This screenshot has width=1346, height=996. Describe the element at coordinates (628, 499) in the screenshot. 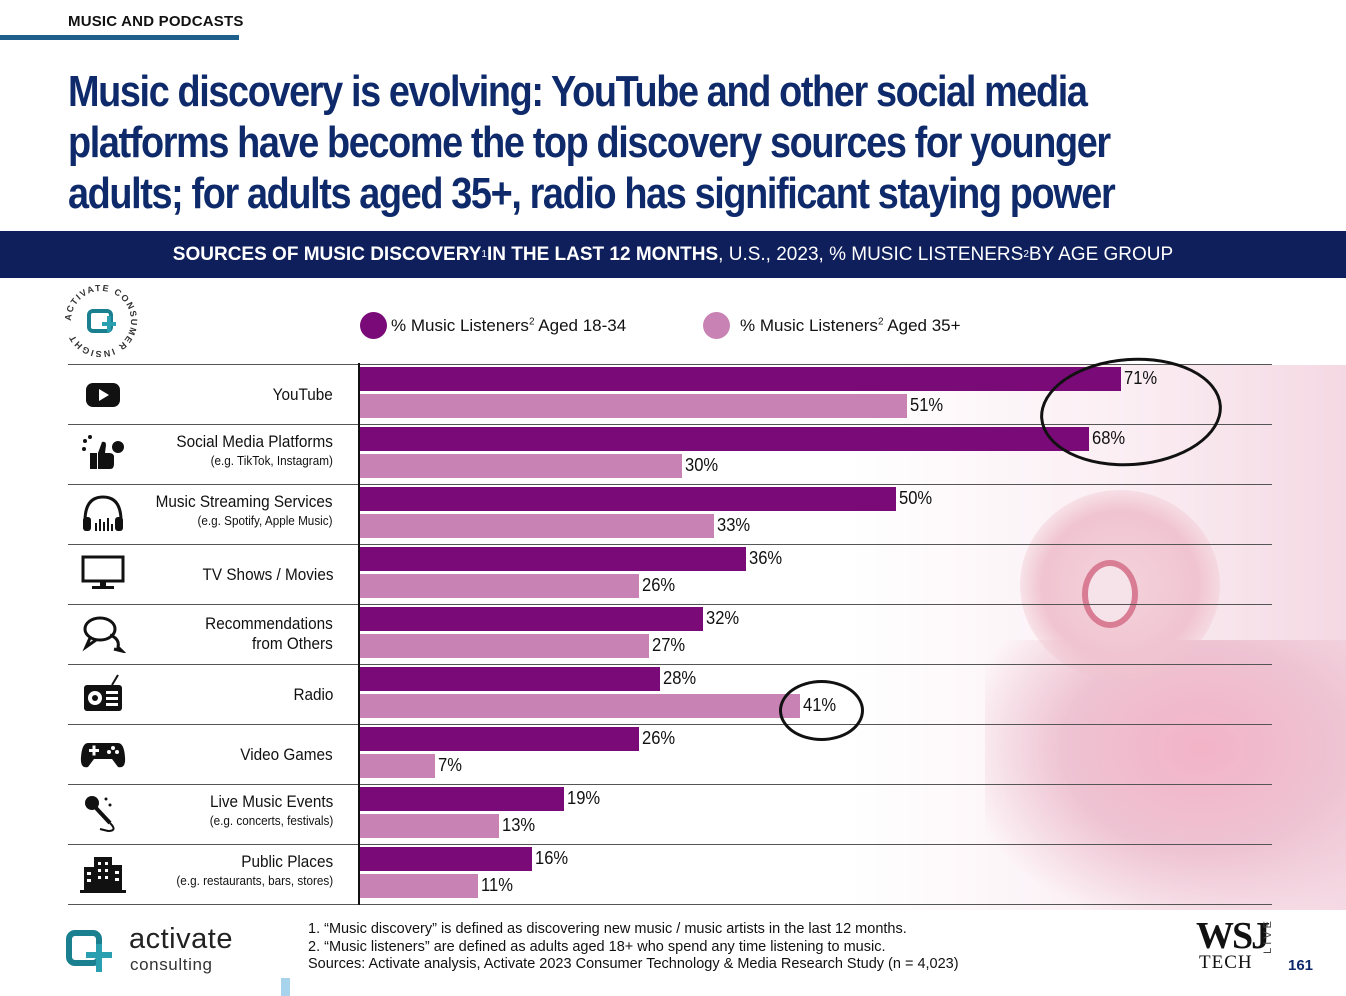

I see `bar-18-34-music-streaming-services` at that location.